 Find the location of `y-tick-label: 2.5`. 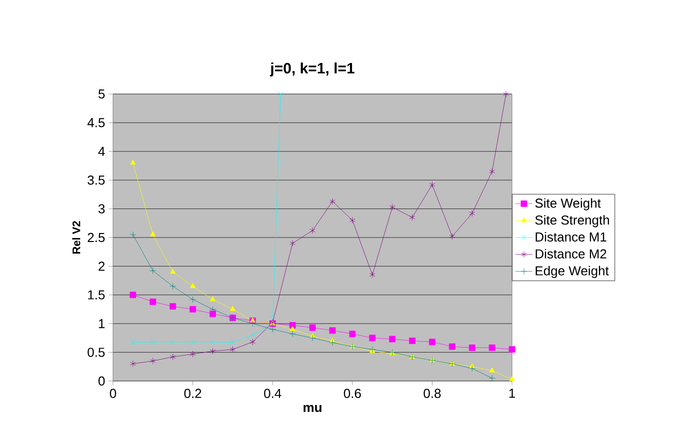

y-tick-label: 2.5 is located at coordinates (96, 237).